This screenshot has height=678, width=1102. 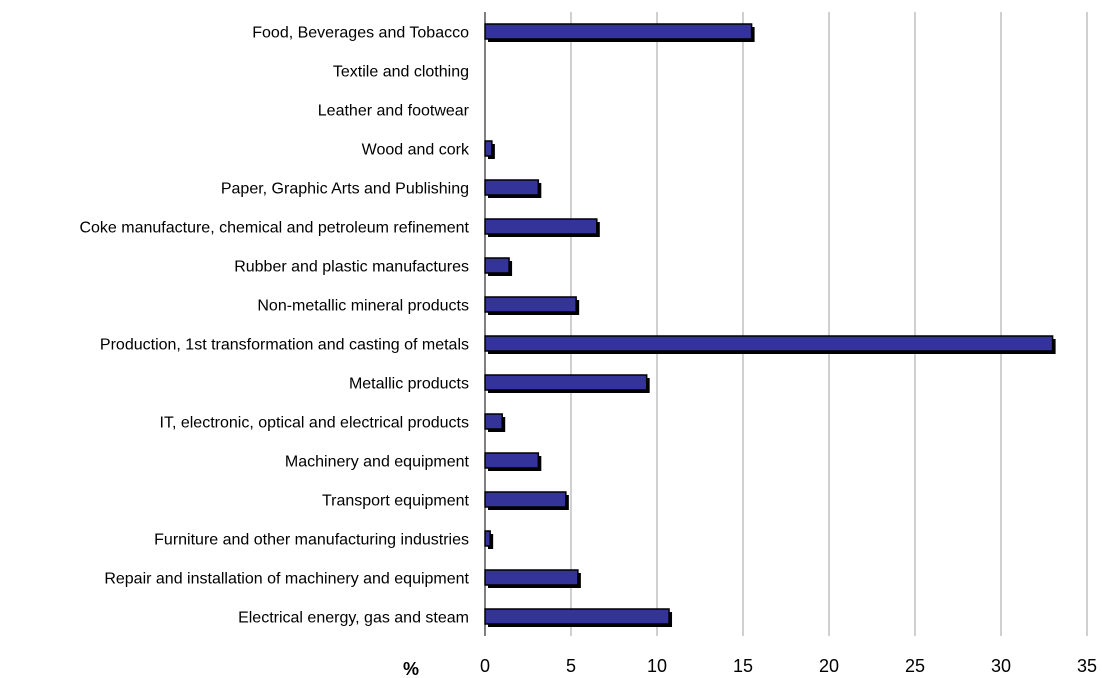 What do you see at coordinates (829, 666) in the screenshot?
I see `x-tick-label: 20` at bounding box center [829, 666].